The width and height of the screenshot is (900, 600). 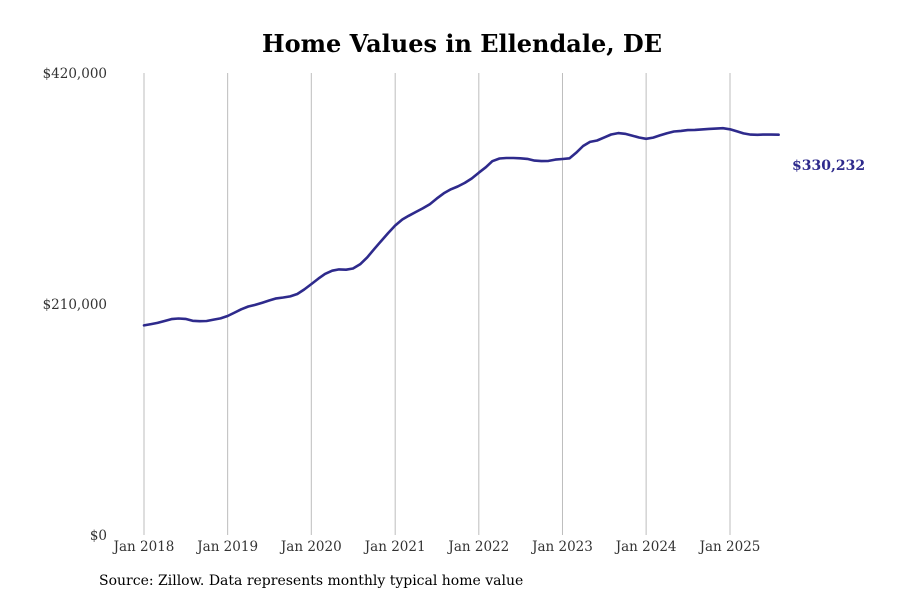 I want to click on y-axis-ticks: $0 $210,000 $420,000, so click(x=75, y=305).